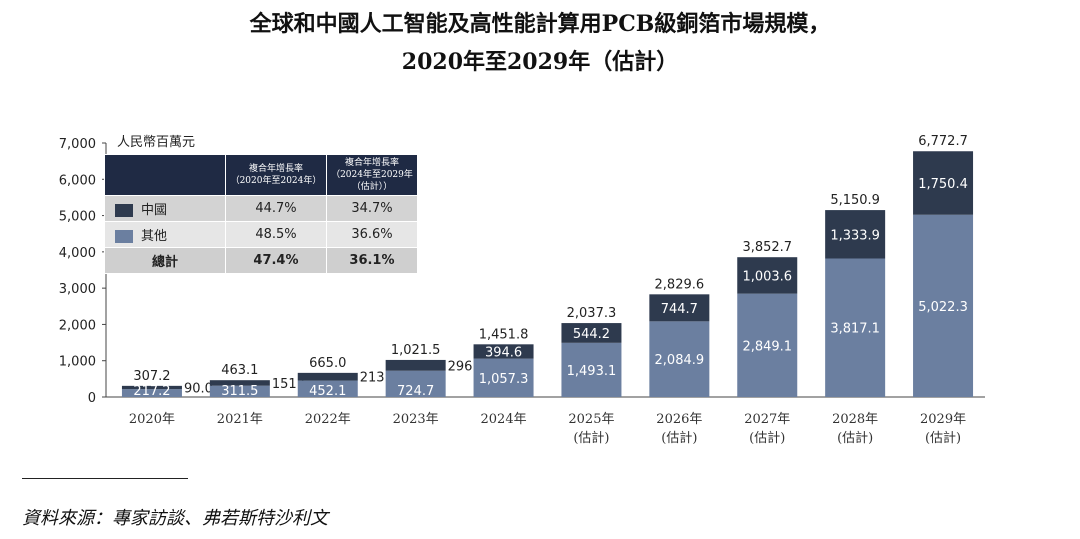 This screenshot has width=1080, height=539. What do you see at coordinates (124, 236) in the screenshot?
I see `other-swatch-icon` at bounding box center [124, 236].